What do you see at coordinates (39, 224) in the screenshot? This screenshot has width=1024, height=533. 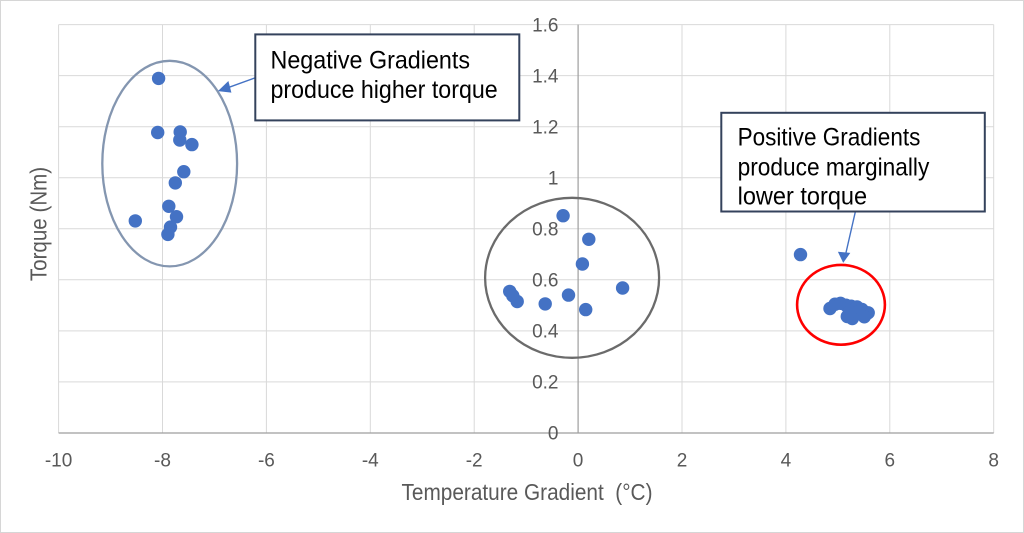 I see `svg-text: Torque (Nm)` at bounding box center [39, 224].